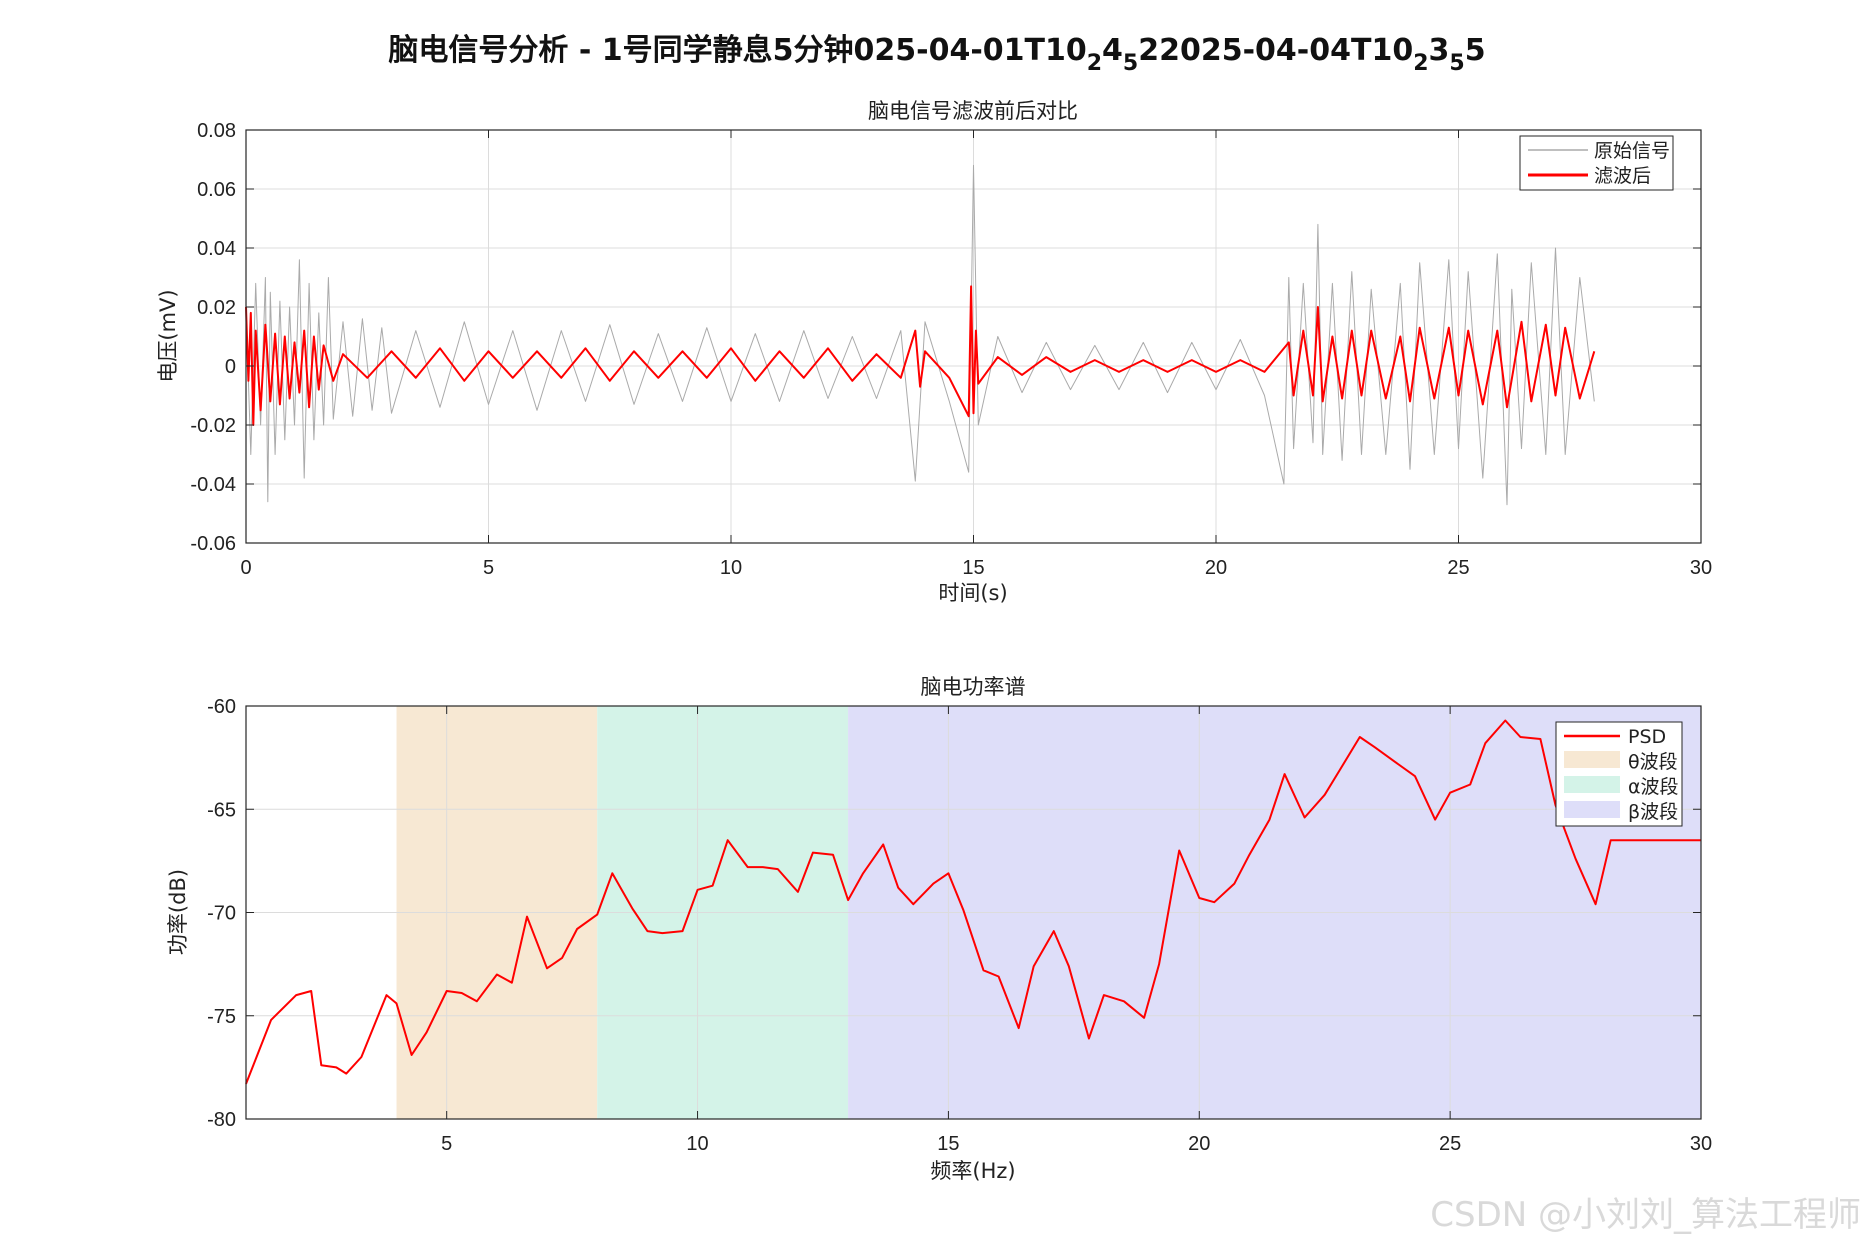 The width and height of the screenshot is (1875, 1250). Describe the element at coordinates (1622, 176) in the screenshot. I see `legend-label-filtered: 滤波后` at that location.